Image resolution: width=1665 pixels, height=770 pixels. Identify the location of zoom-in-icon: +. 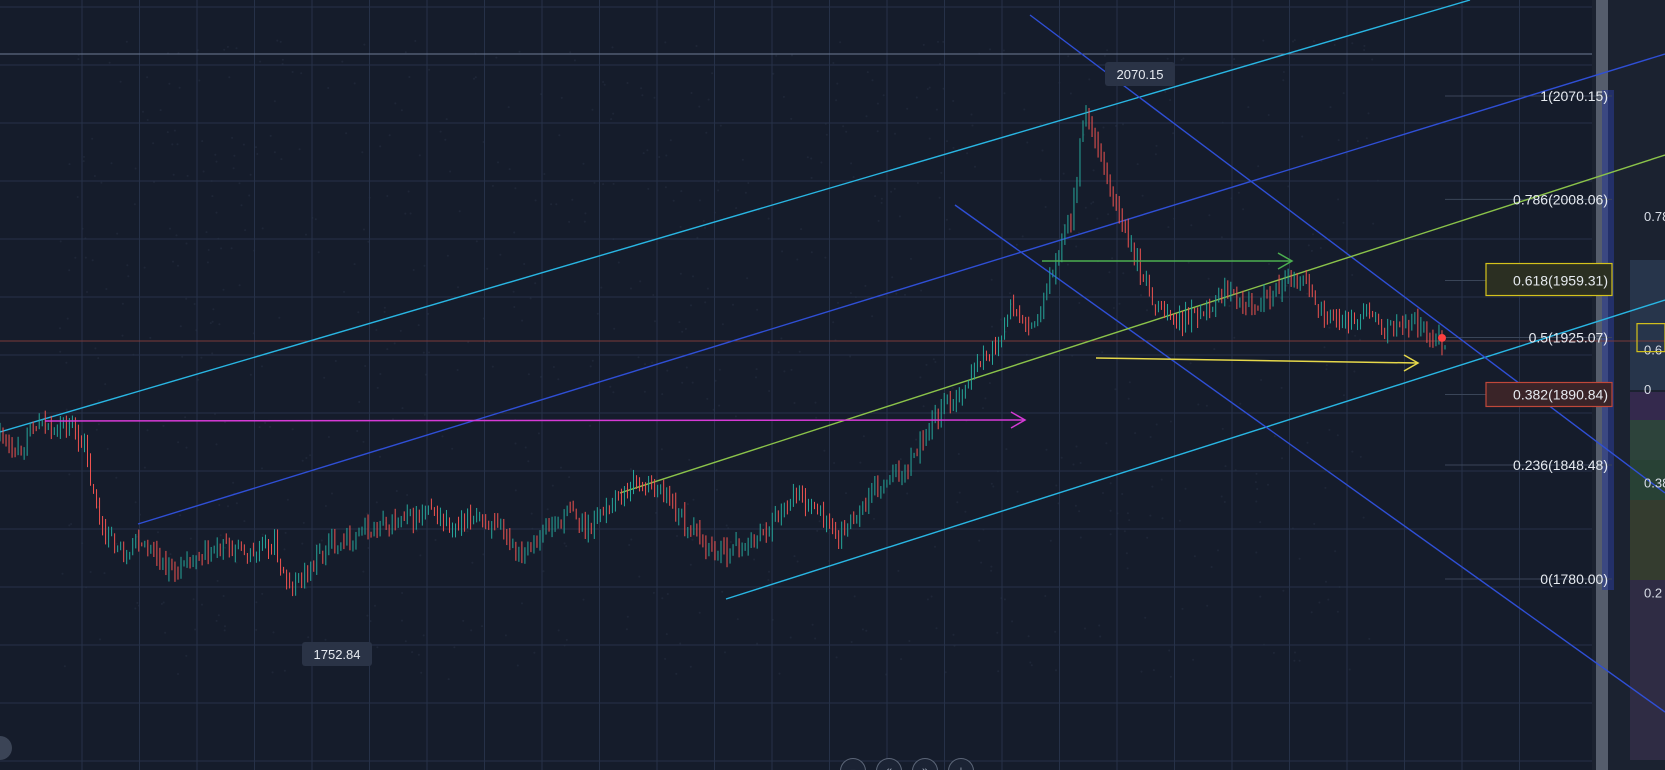
(961, 764).